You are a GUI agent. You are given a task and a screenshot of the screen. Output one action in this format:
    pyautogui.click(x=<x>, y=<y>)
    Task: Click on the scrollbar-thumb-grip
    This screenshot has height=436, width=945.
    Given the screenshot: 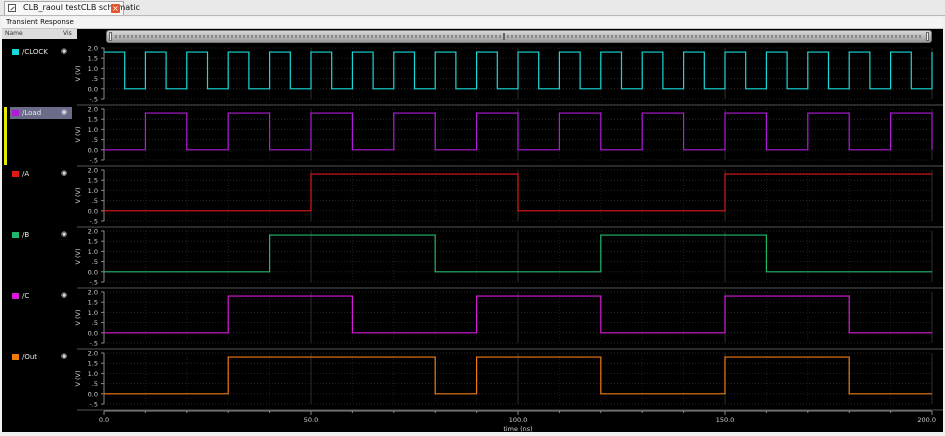 What is the action you would take?
    pyautogui.click(x=503, y=36)
    